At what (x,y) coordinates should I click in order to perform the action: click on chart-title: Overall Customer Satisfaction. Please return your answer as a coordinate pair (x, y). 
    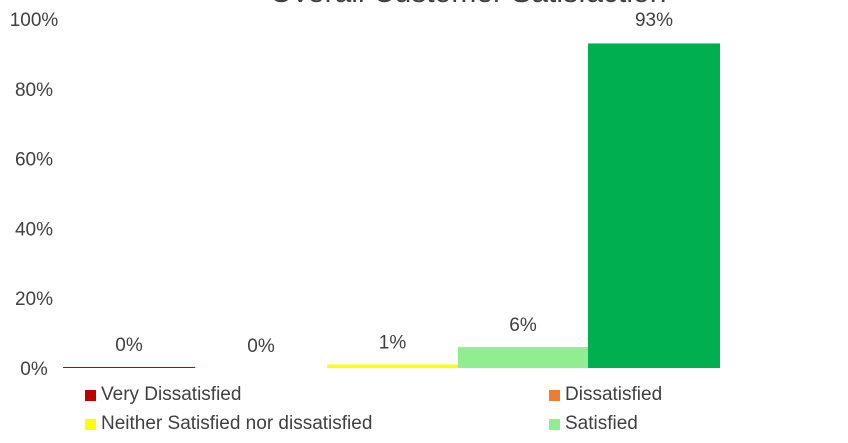
    Looking at the image, I should click on (468, 4).